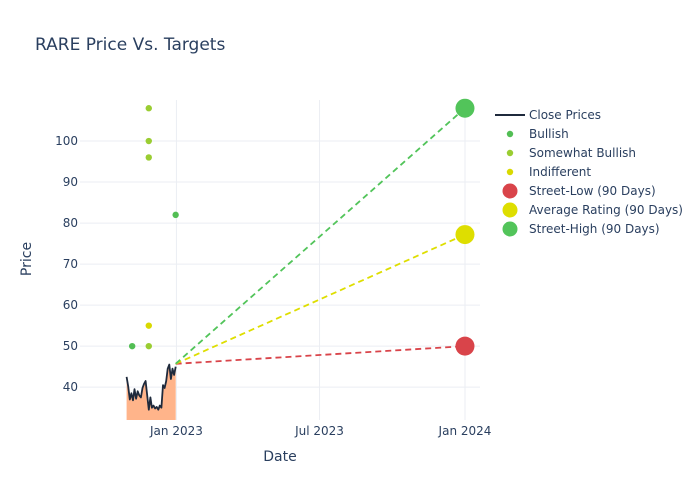  I want to click on close-price-line, so click(151, 387).